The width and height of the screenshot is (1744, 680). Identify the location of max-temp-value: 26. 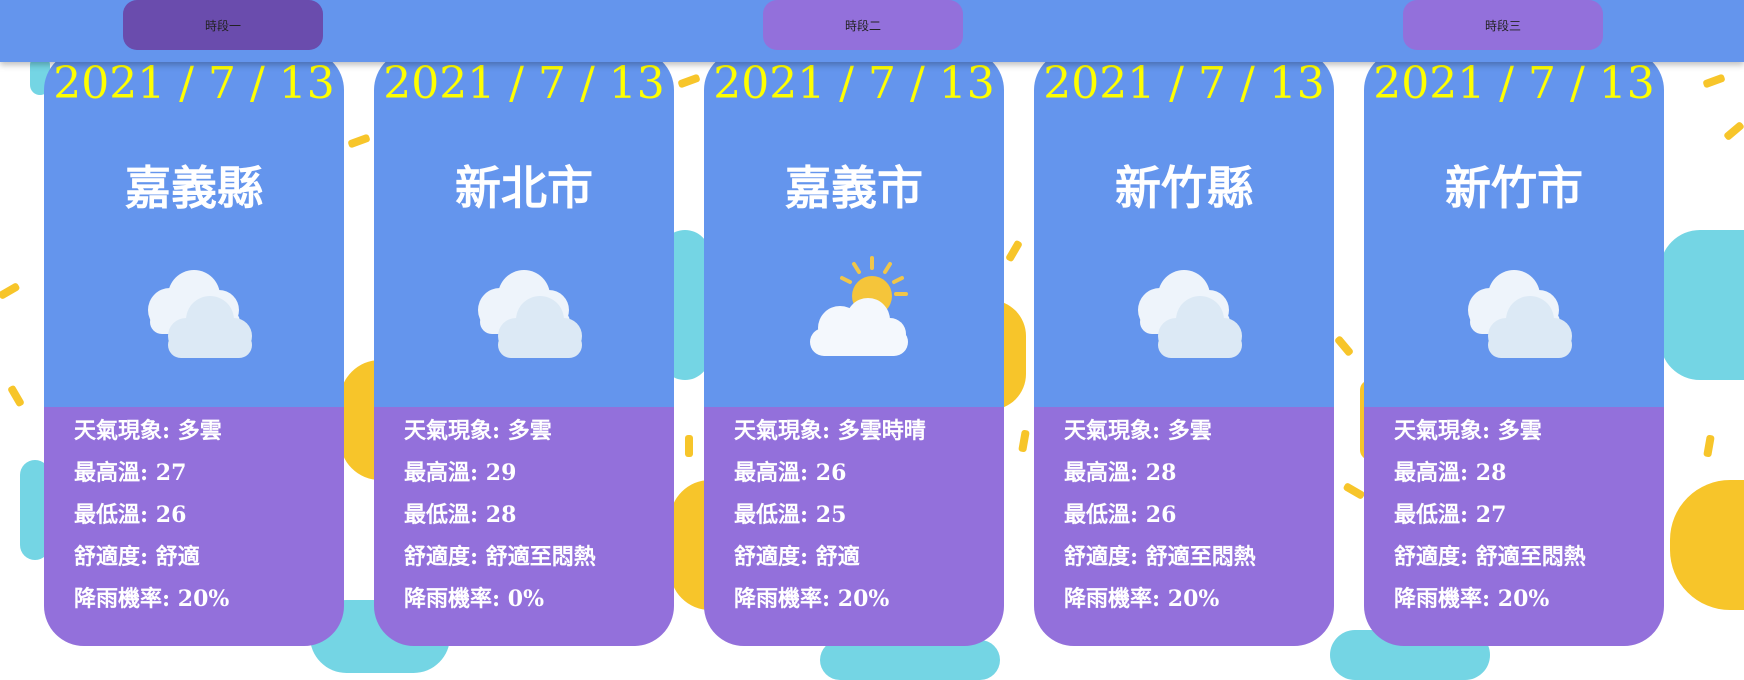
(831, 473).